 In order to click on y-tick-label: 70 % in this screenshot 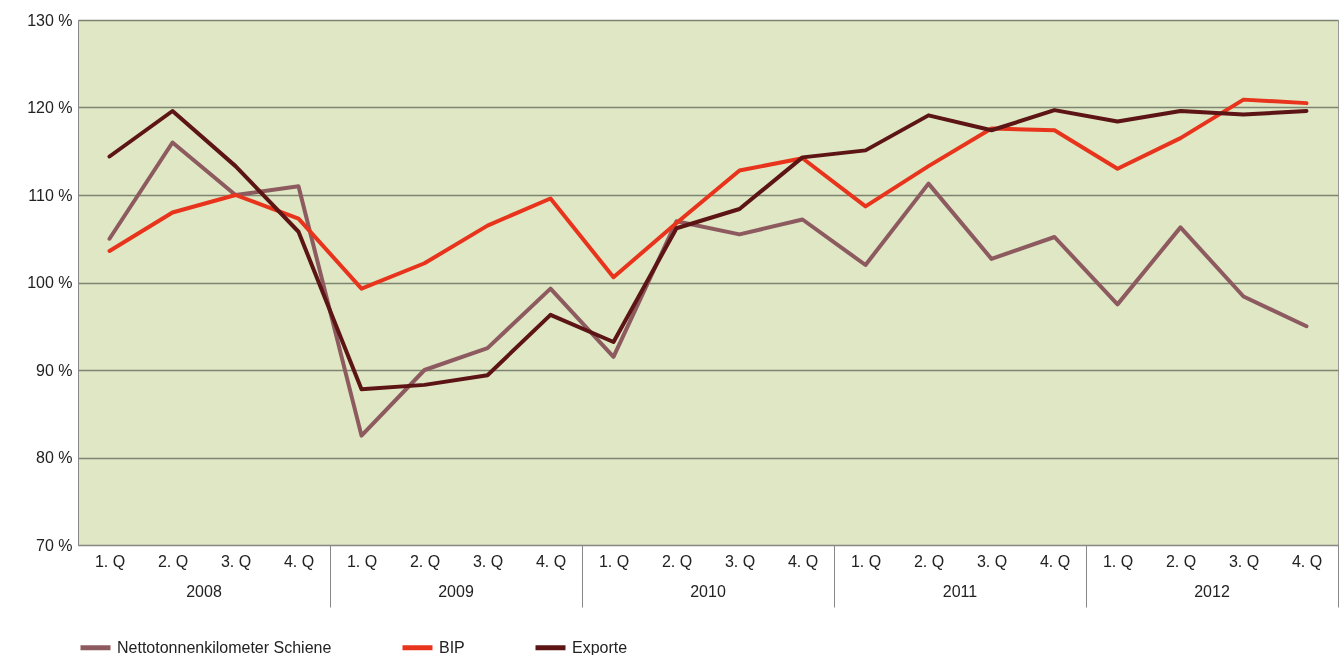, I will do `click(54, 545)`.